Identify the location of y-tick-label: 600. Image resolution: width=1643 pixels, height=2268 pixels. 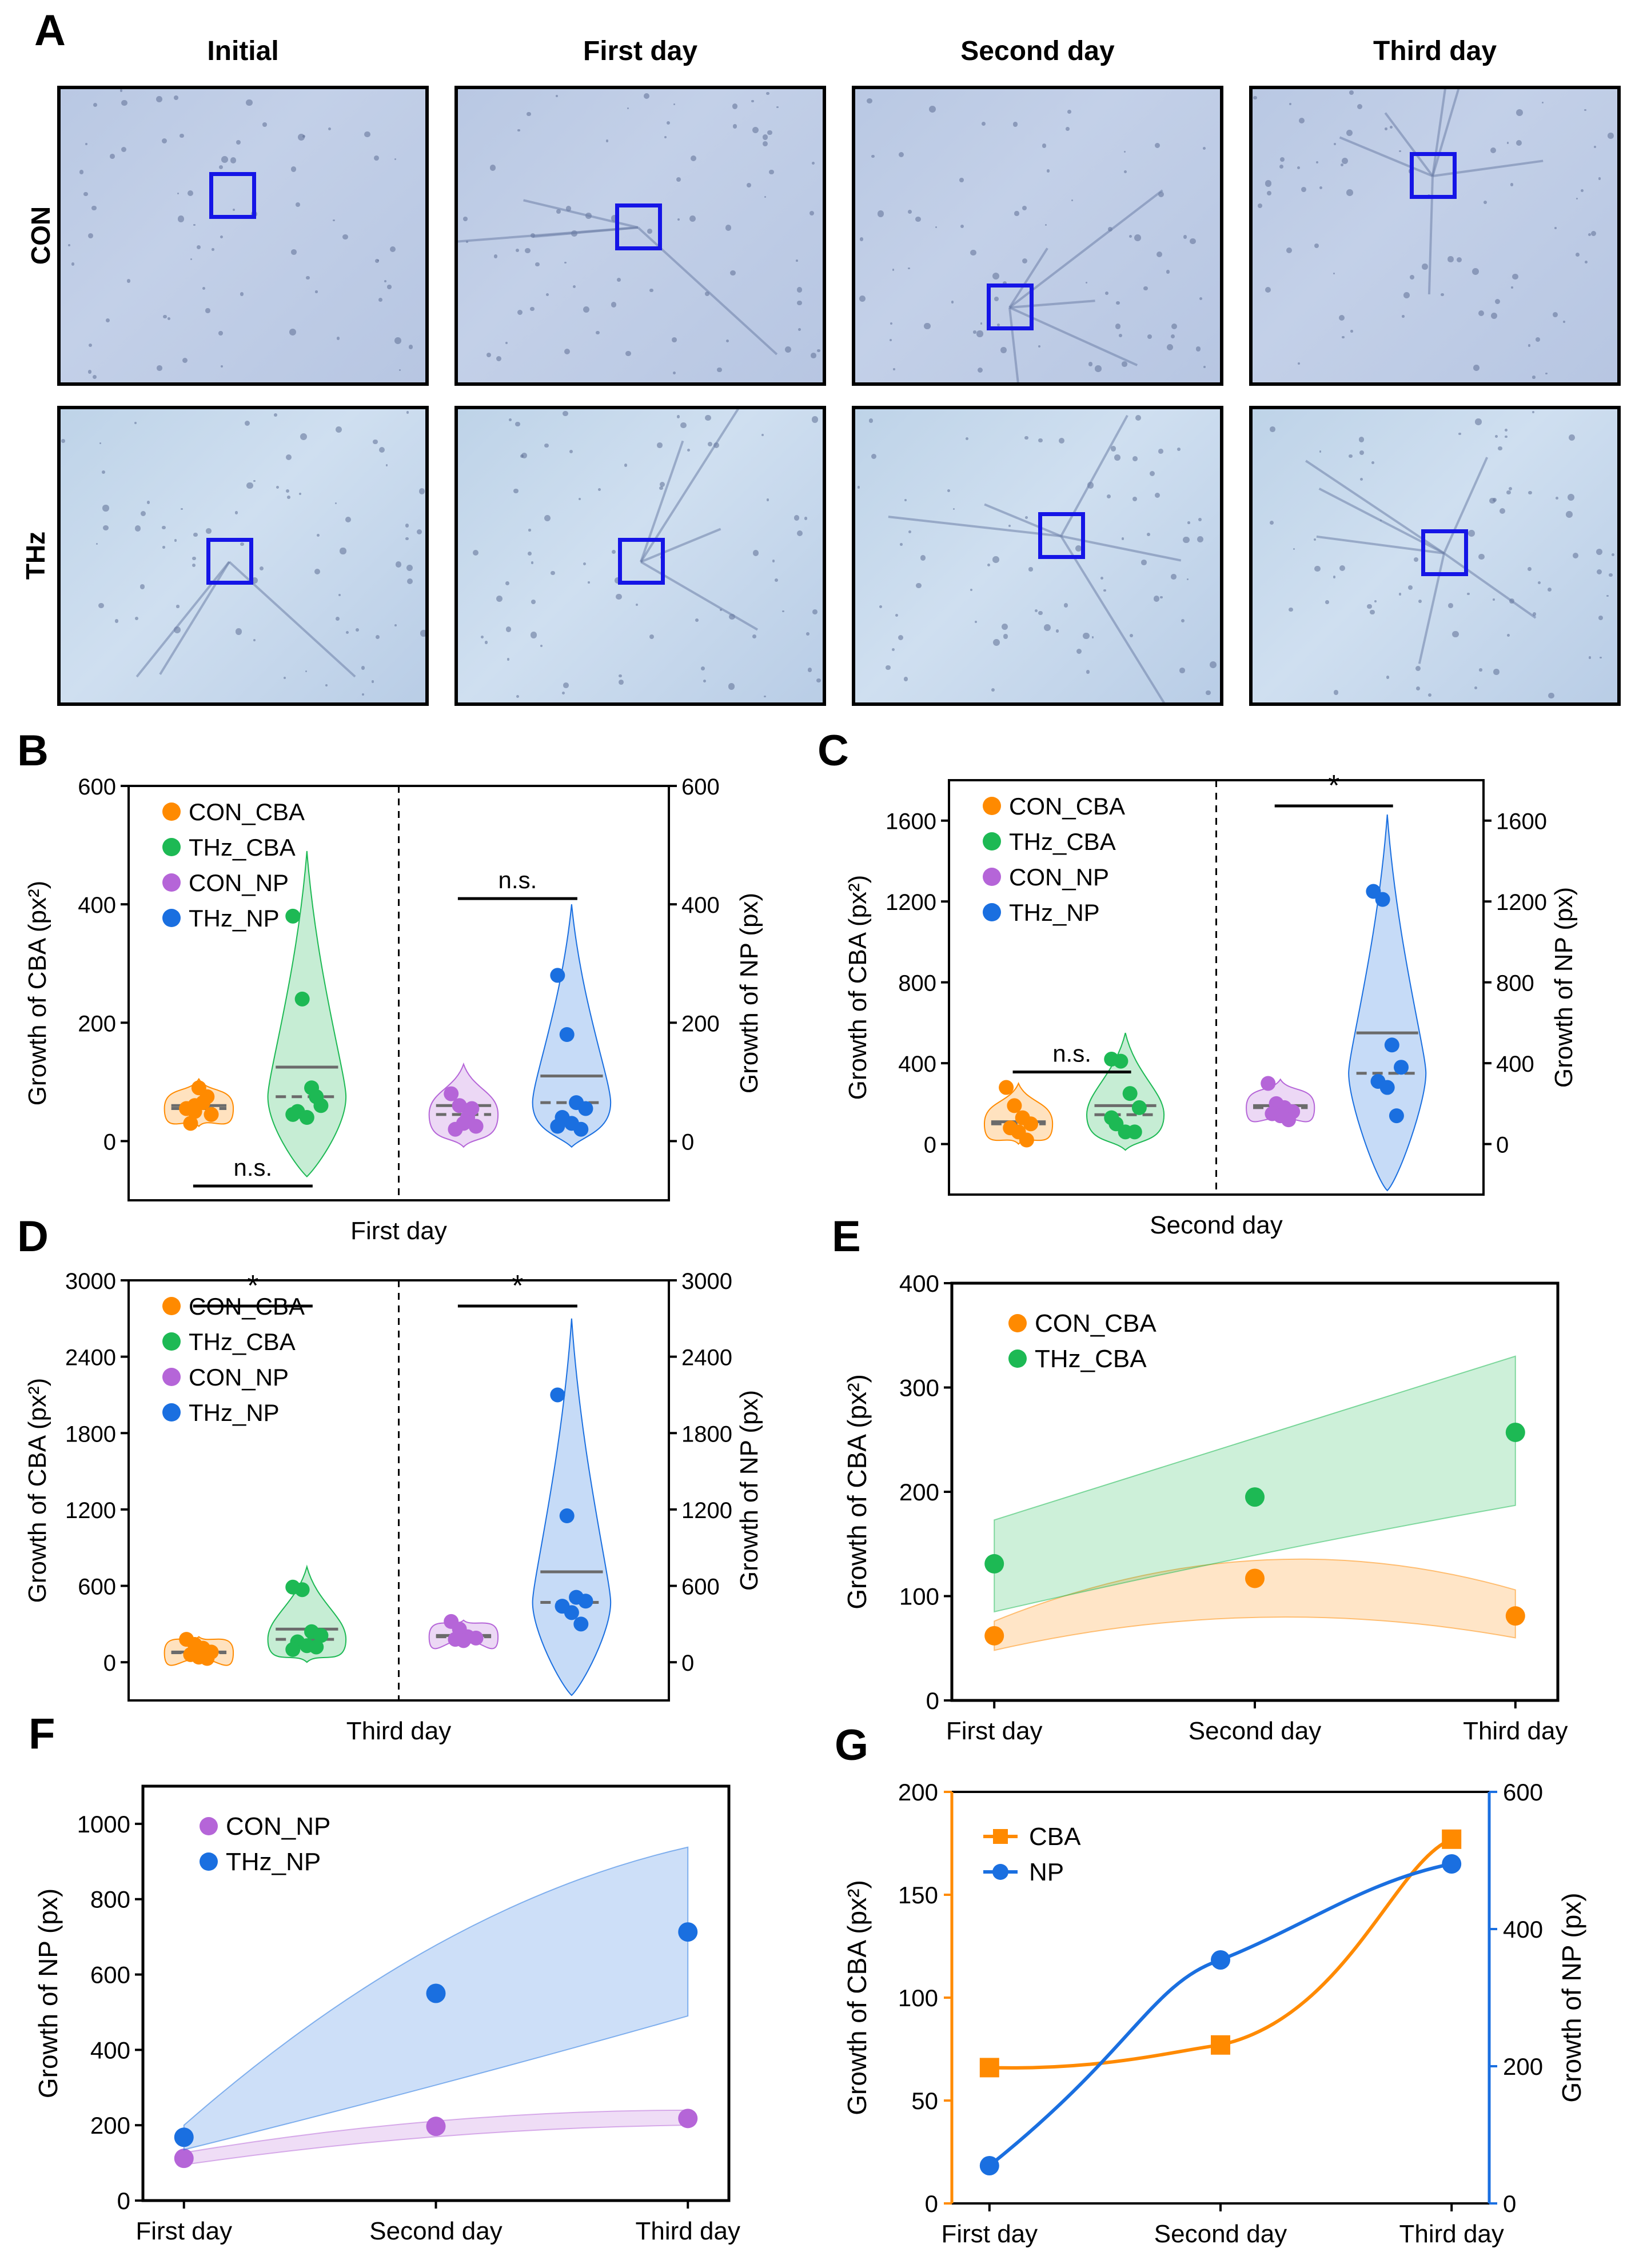
(97, 787).